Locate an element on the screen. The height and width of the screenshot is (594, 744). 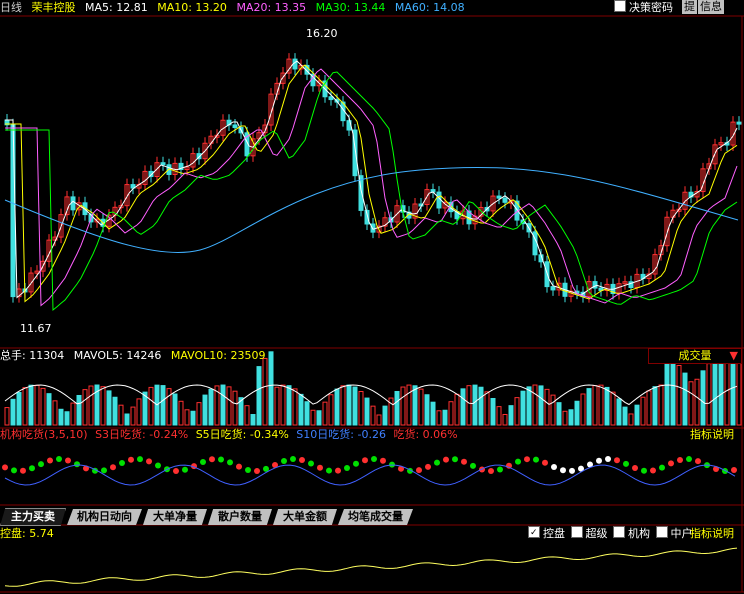
chaoji-check-icon is located at coordinates (576, 532).